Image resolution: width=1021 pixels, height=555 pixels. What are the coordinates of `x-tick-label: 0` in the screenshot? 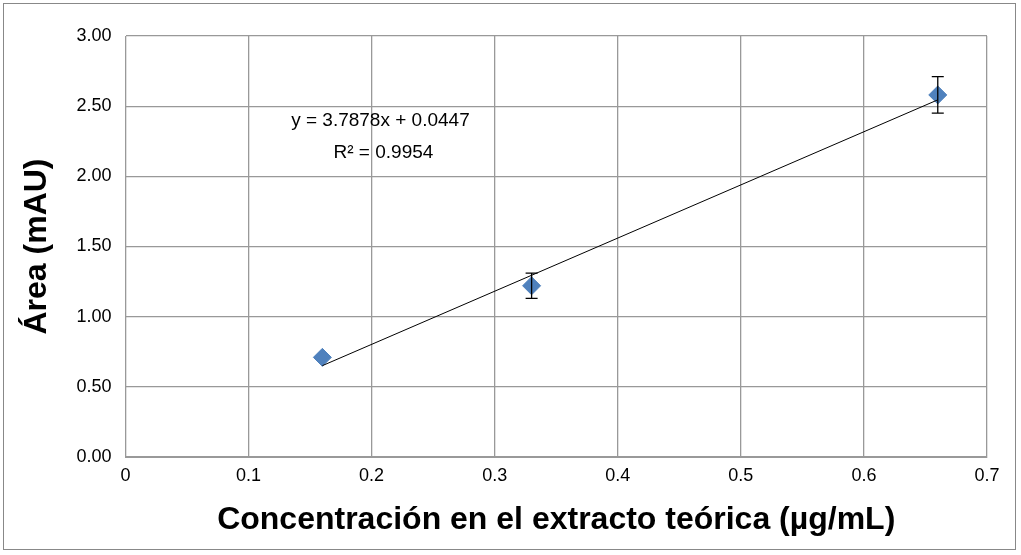 It's located at (125, 474).